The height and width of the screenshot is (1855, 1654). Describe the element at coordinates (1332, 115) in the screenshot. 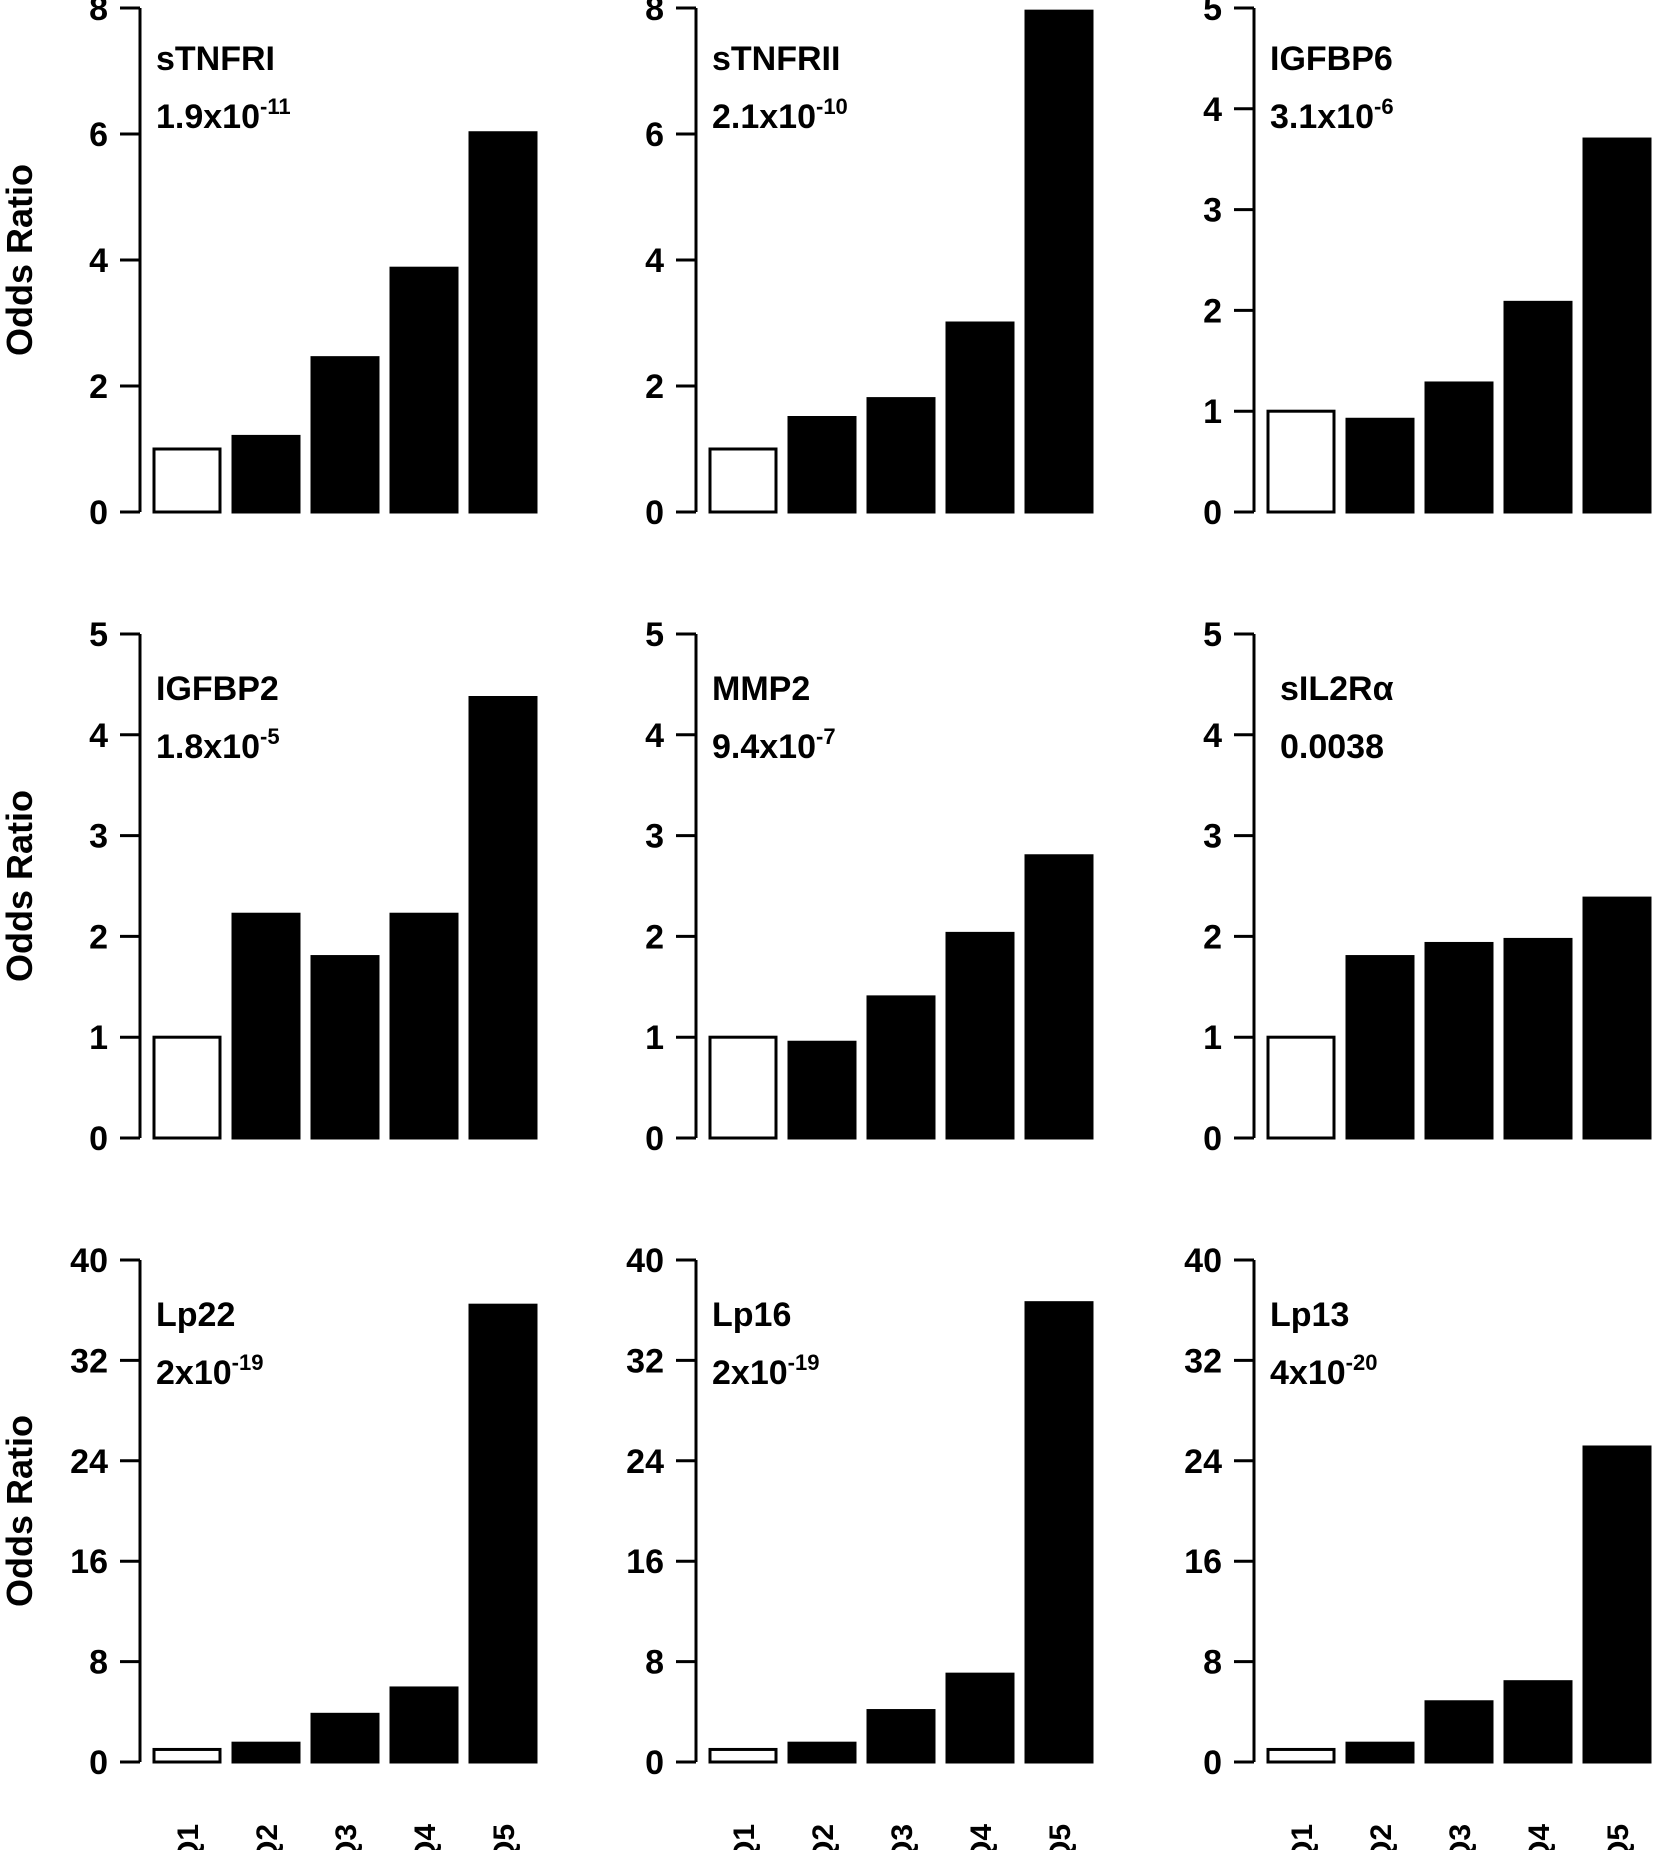

I see `panel-p-value: 3.1x10⁻⁶` at that location.